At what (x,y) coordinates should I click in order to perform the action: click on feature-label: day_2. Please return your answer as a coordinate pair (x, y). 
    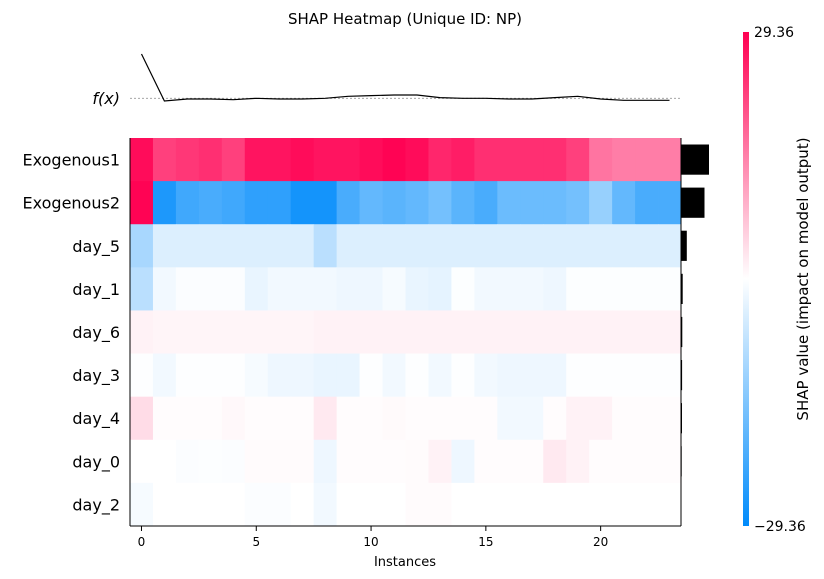
    Looking at the image, I should click on (96, 505).